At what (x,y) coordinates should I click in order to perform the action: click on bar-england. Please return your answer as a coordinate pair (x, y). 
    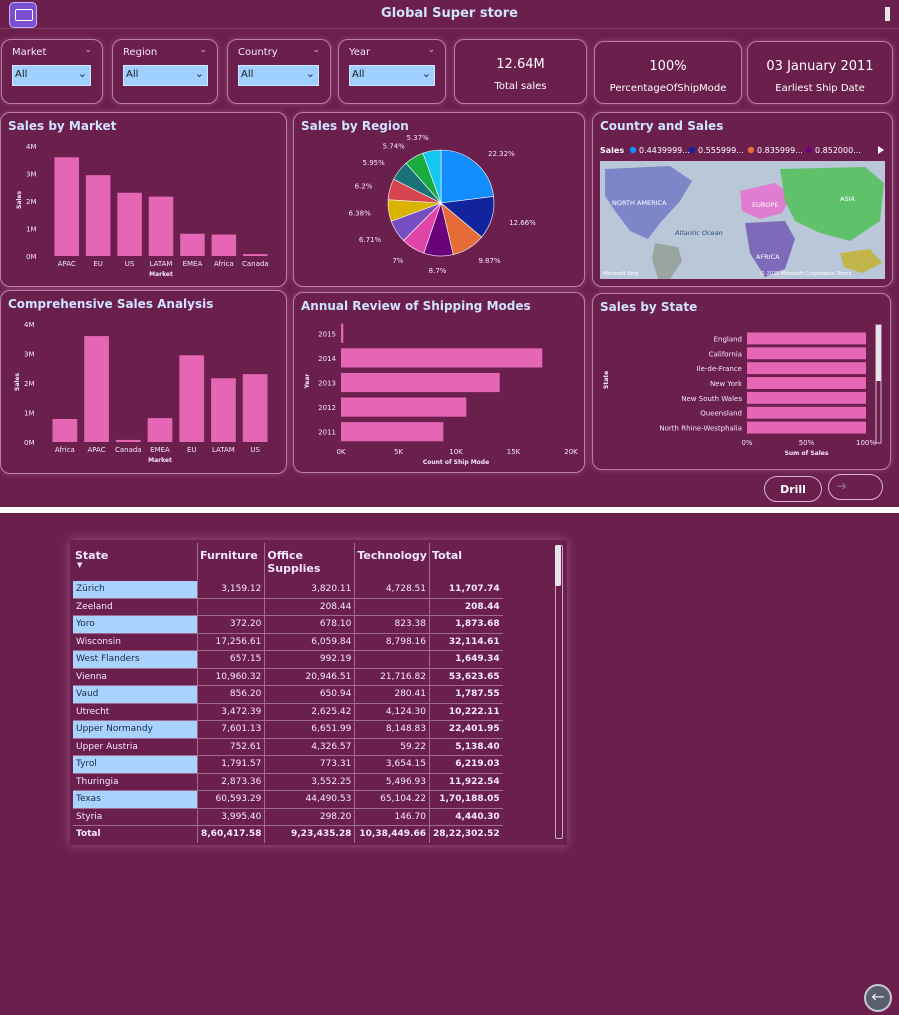
    Looking at the image, I should click on (806, 338).